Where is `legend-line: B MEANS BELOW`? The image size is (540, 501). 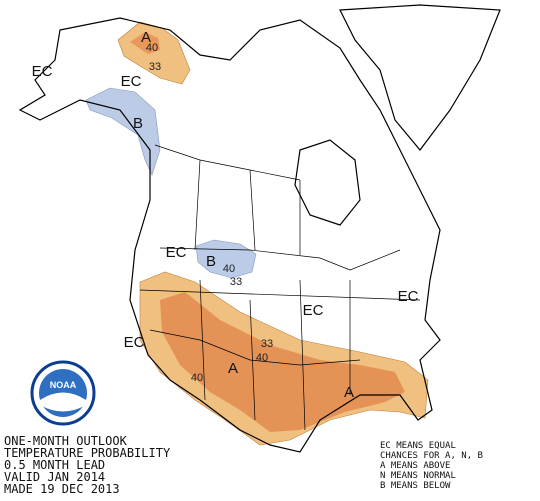
legend-line: B MEANS BELOW is located at coordinates (415, 486).